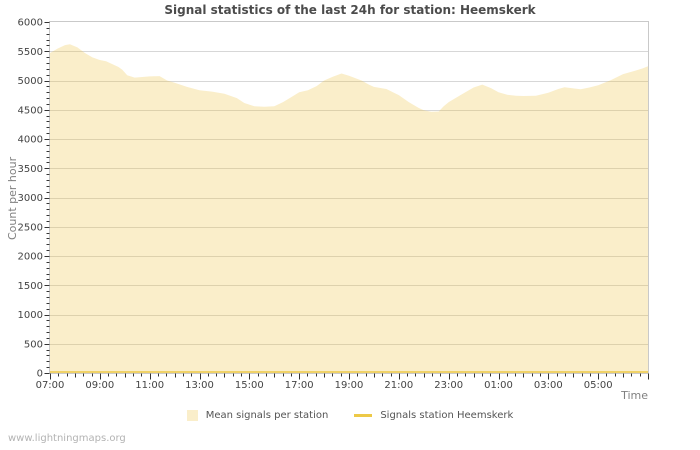  Describe the element at coordinates (30, 52) in the screenshot. I see `svg-text: 5500` at that location.